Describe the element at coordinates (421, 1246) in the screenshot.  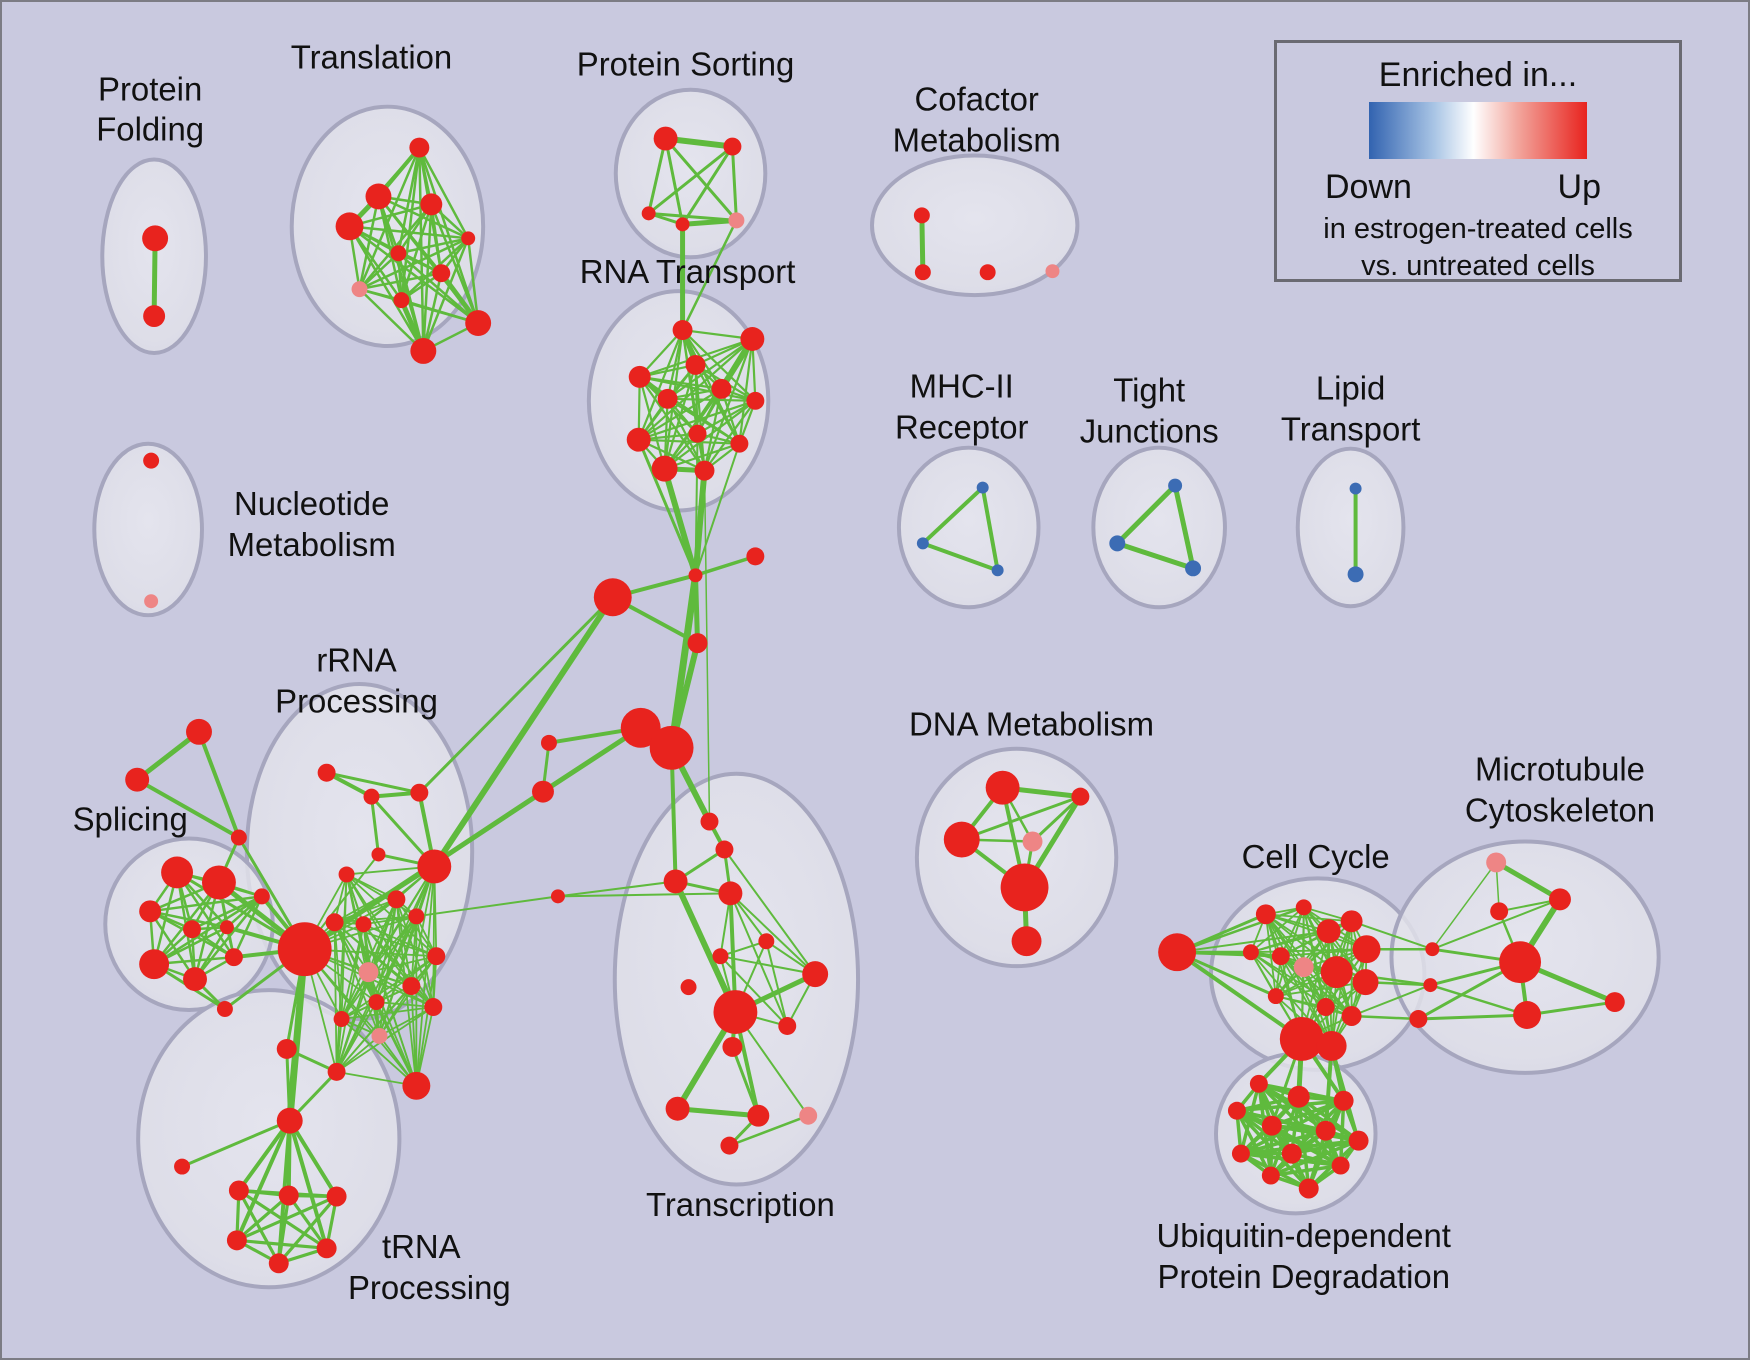
I see `cluster-trna-processing-label-0: tRNA` at that location.